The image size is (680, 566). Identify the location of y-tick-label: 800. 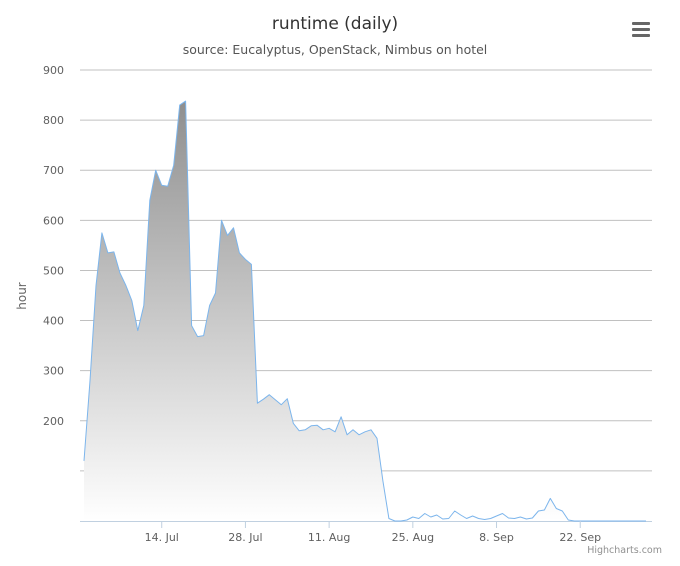
(53, 120).